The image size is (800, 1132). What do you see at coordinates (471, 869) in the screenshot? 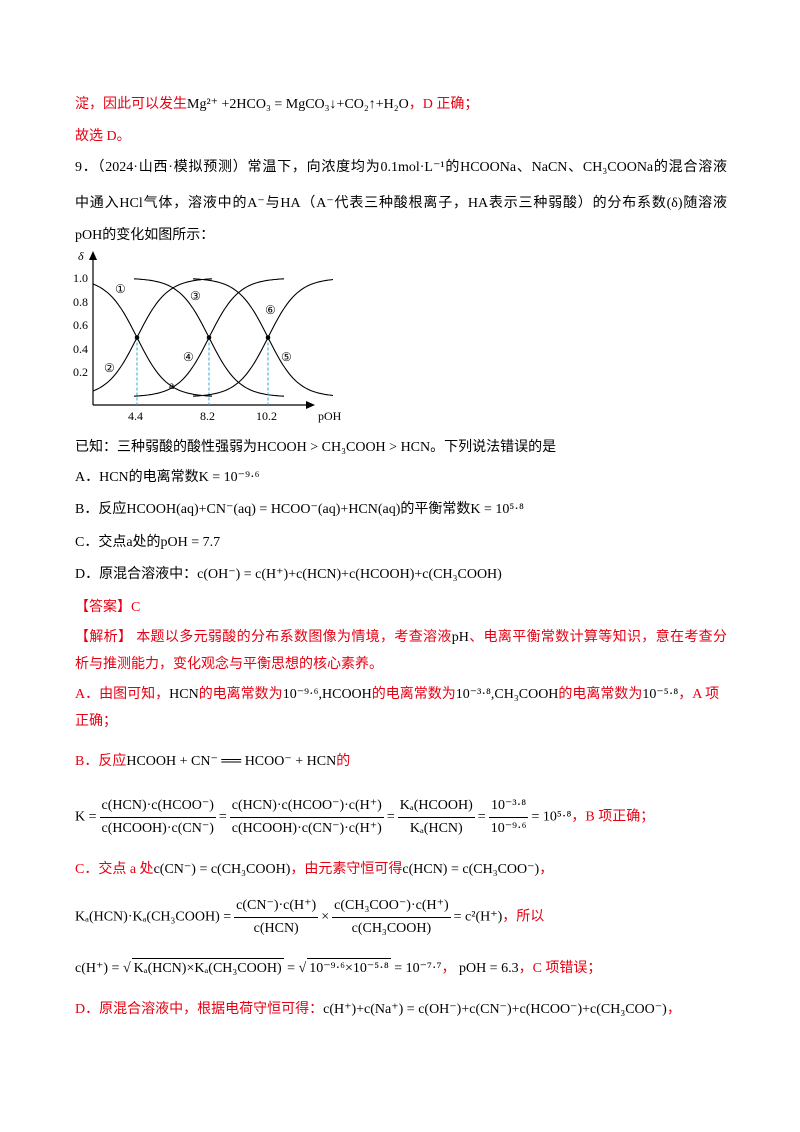
I see `formula: c(HCN) = c(CH₃COO⁻)` at bounding box center [471, 869].